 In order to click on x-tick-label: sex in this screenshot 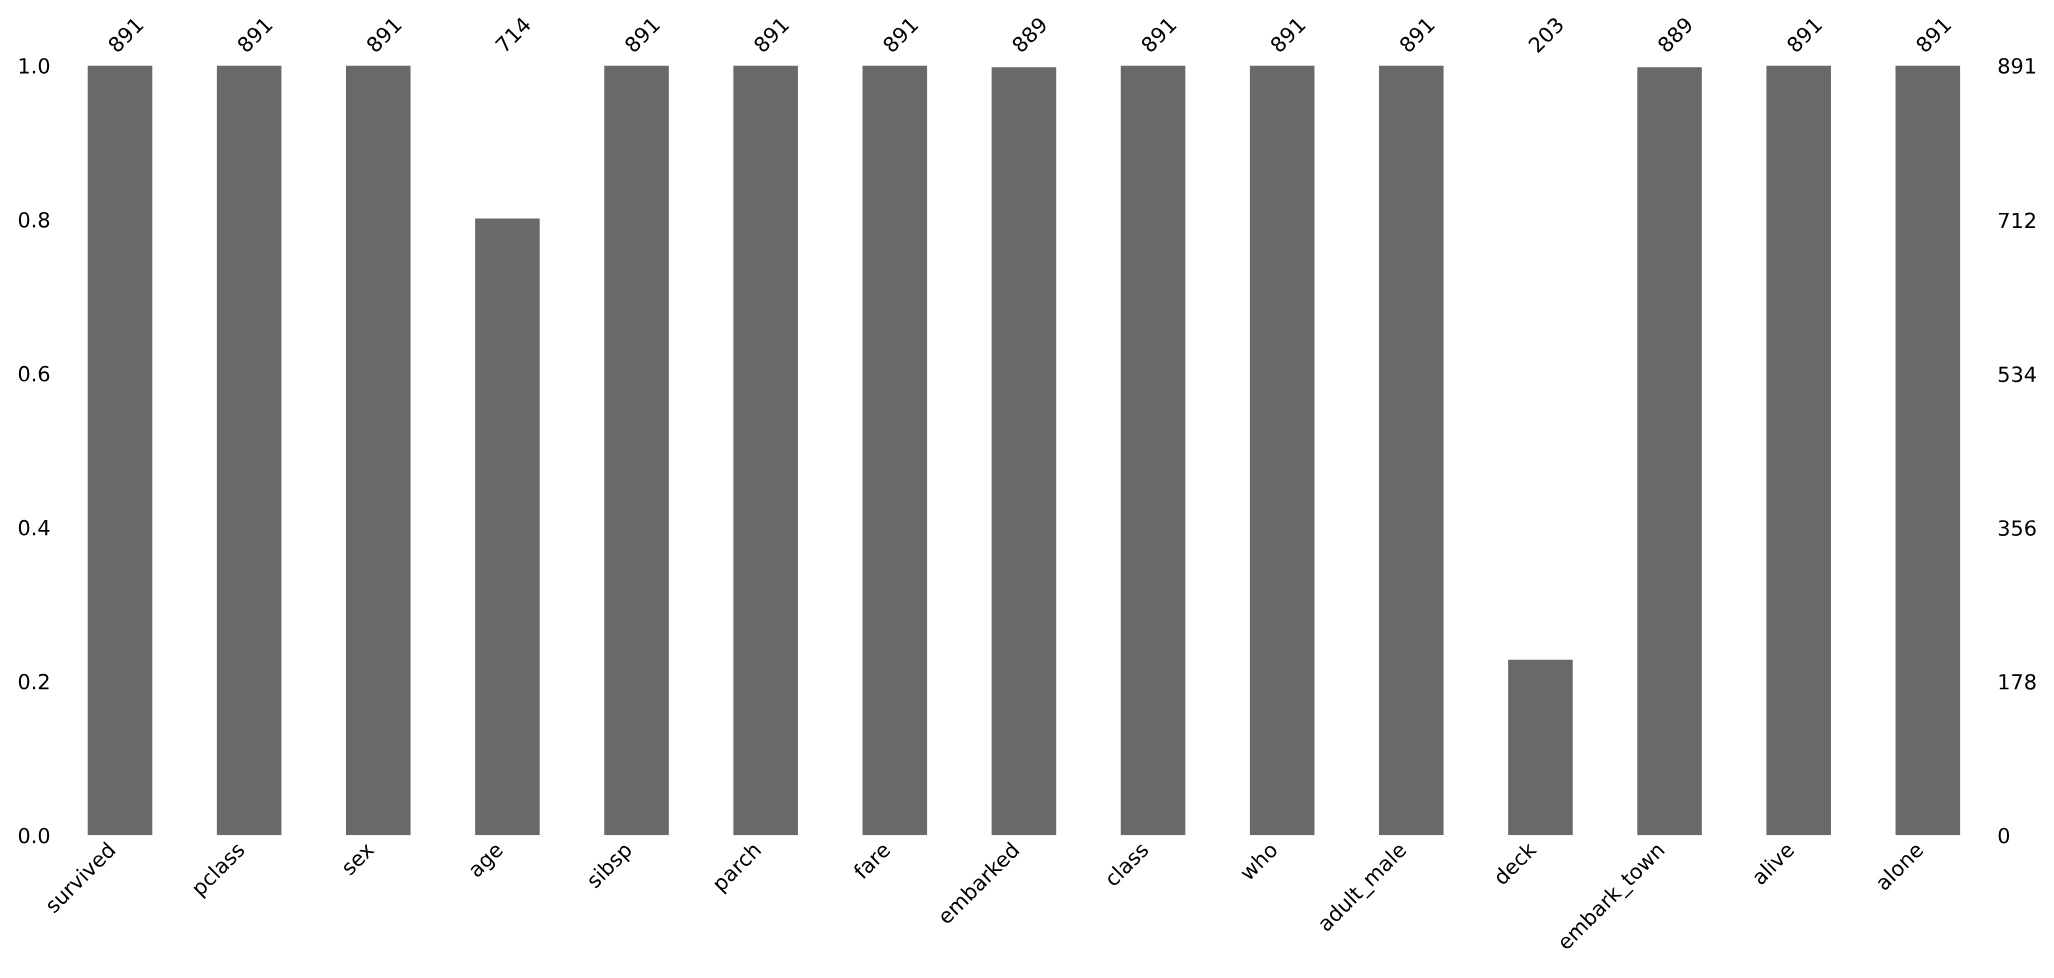, I will do `click(358, 859)`.